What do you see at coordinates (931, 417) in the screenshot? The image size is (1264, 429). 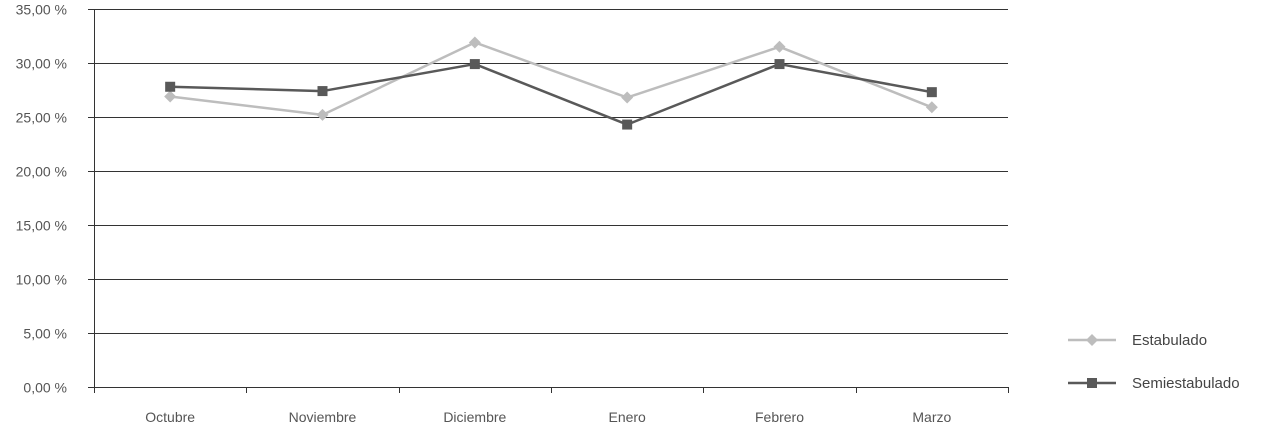 I see `x-tick-label: Marzo` at bounding box center [931, 417].